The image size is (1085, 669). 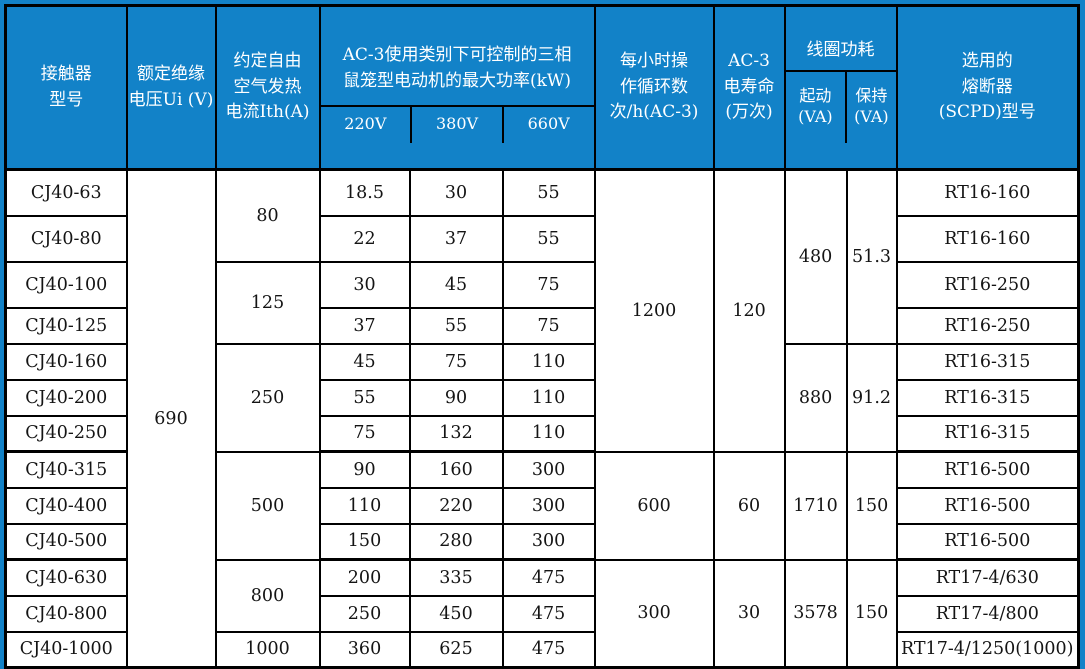 What do you see at coordinates (364, 541) in the screenshot?
I see `cell-kw-220: 150` at bounding box center [364, 541].